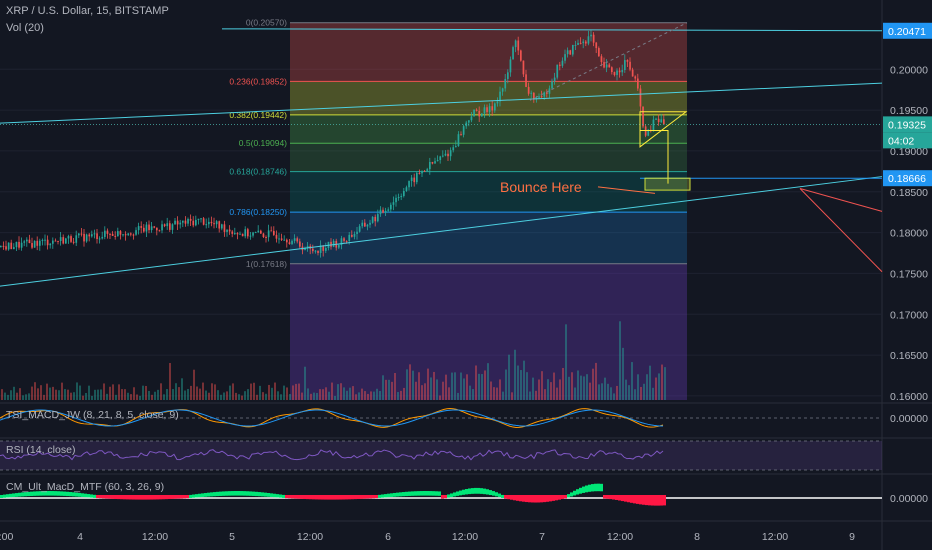 The image size is (932, 550). Describe the element at coordinates (488, 331) in the screenshot. I see `fib-extension-zone` at that location.